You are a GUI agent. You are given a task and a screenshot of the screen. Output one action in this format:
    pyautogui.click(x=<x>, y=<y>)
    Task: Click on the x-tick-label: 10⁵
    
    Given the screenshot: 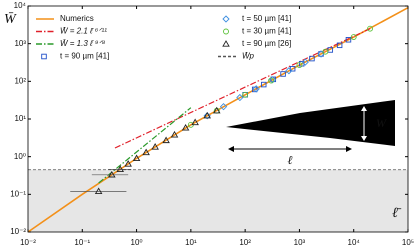 What is the action you would take?
    pyautogui.click(x=408, y=242)
    